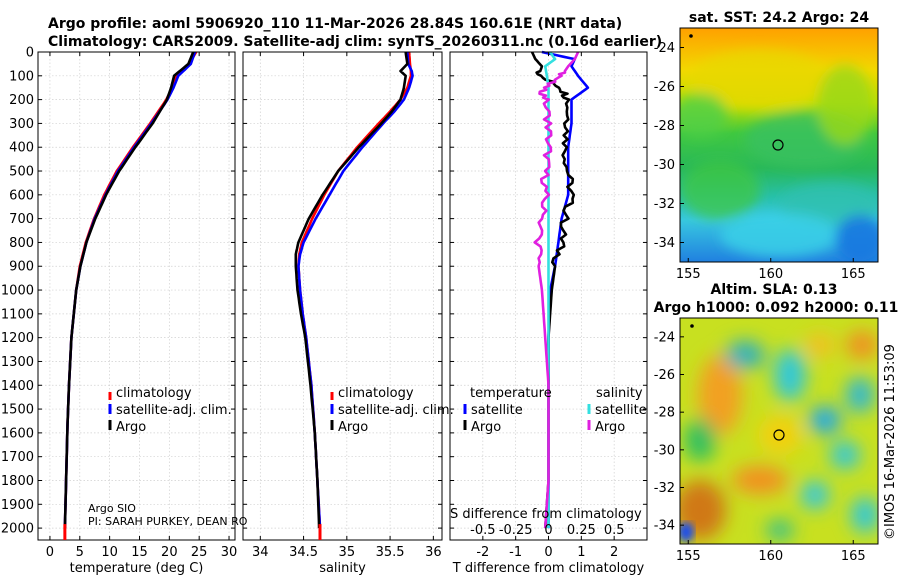  What do you see at coordinates (260, 552) in the screenshot?
I see `x-tick-label: 34` at bounding box center [260, 552].